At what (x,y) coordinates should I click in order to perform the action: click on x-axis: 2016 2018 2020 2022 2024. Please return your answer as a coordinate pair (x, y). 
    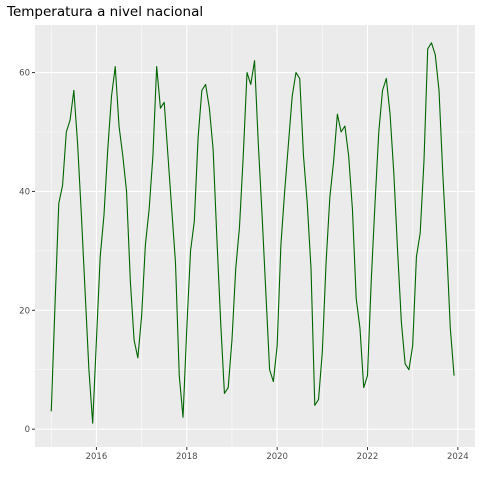
    Looking at the image, I should click on (277, 454).